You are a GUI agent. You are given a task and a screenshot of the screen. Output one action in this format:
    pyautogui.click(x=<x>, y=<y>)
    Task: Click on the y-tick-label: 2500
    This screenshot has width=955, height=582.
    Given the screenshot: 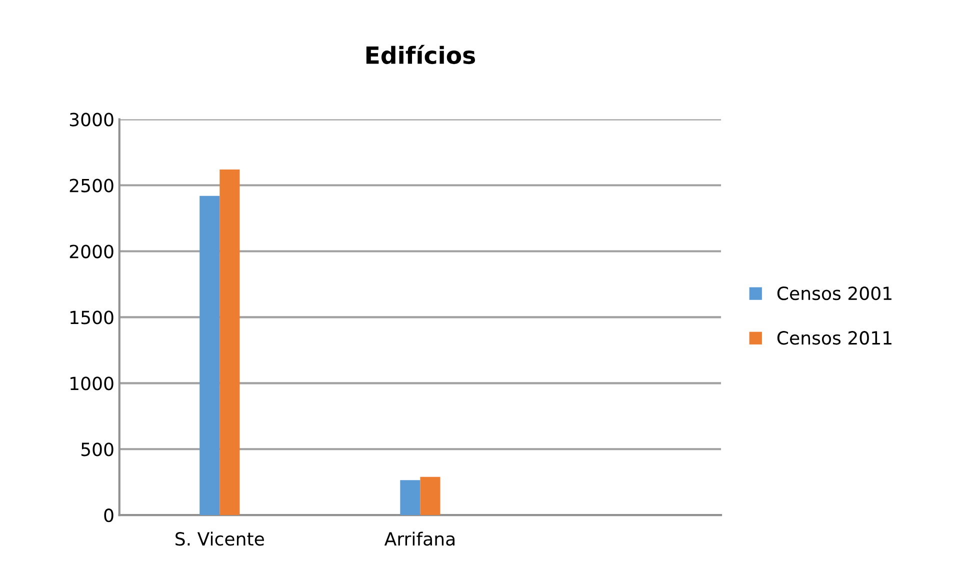 What is the action you would take?
    pyautogui.click(x=92, y=185)
    